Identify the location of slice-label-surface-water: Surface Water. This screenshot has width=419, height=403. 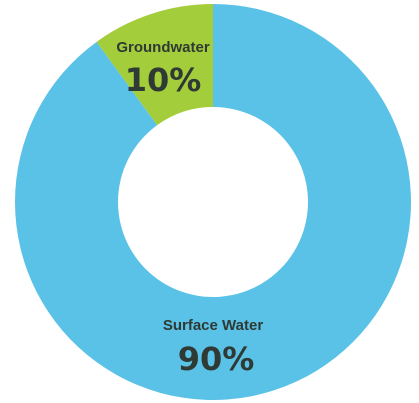
(213, 325).